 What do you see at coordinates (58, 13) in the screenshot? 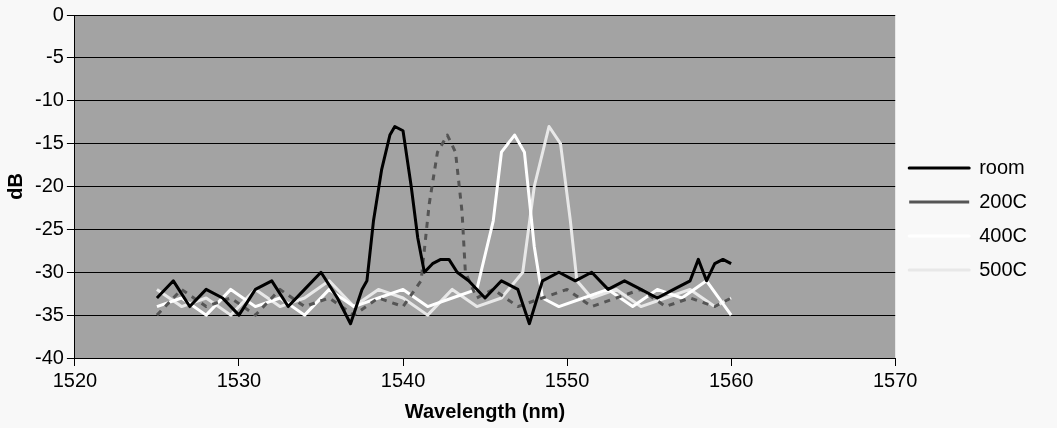
I see `y-tick-label: 0` at bounding box center [58, 13].